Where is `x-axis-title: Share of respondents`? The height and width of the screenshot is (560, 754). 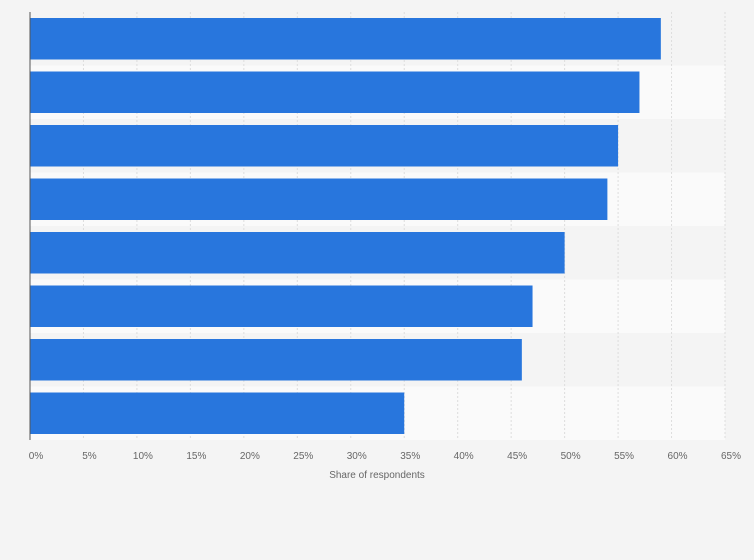
x-axis-title: Share of respondents is located at coordinates (377, 475).